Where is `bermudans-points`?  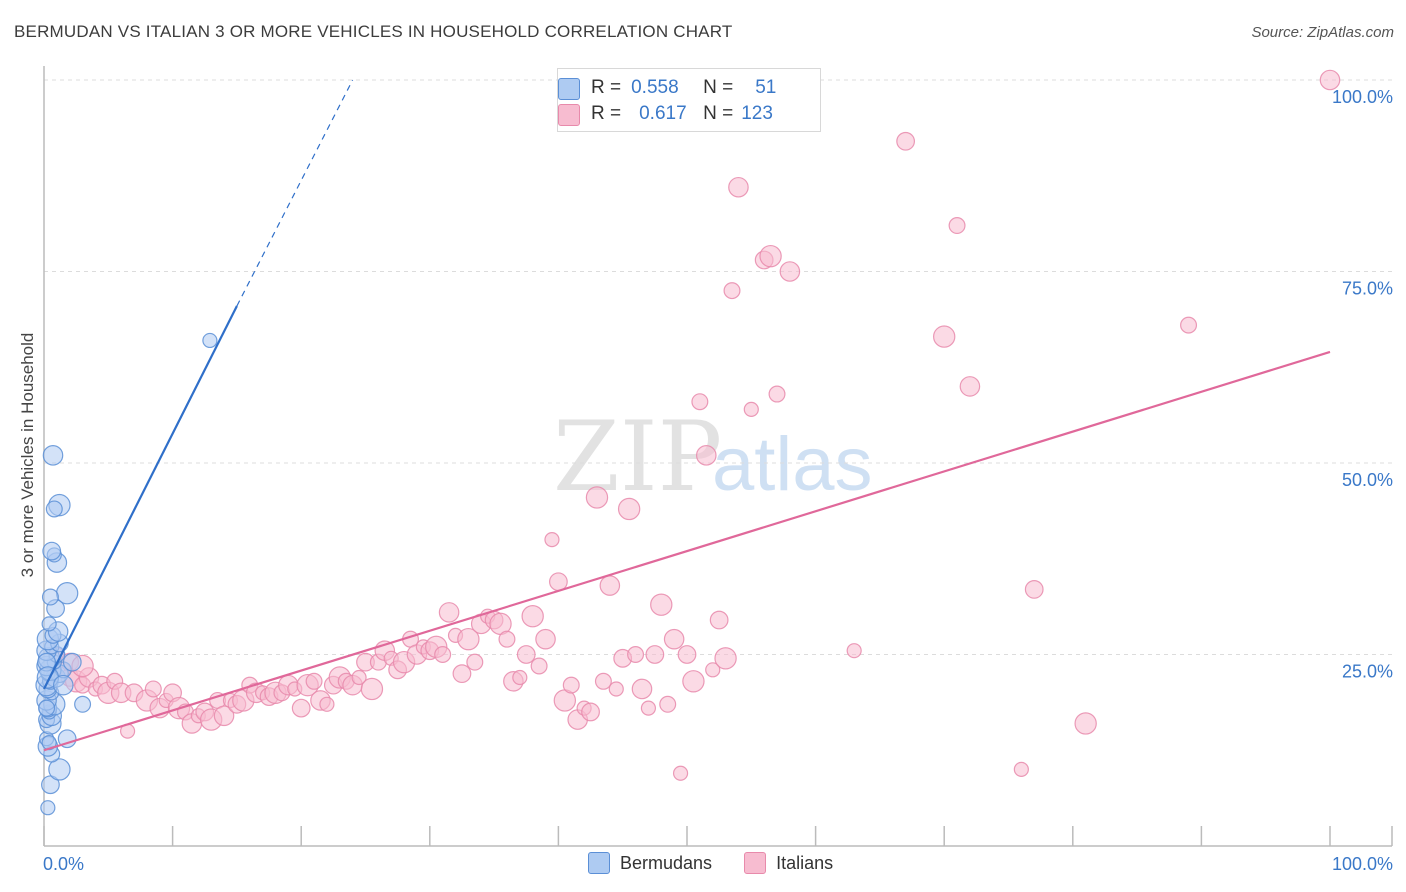 bermudans-points is located at coordinates (126, 574).